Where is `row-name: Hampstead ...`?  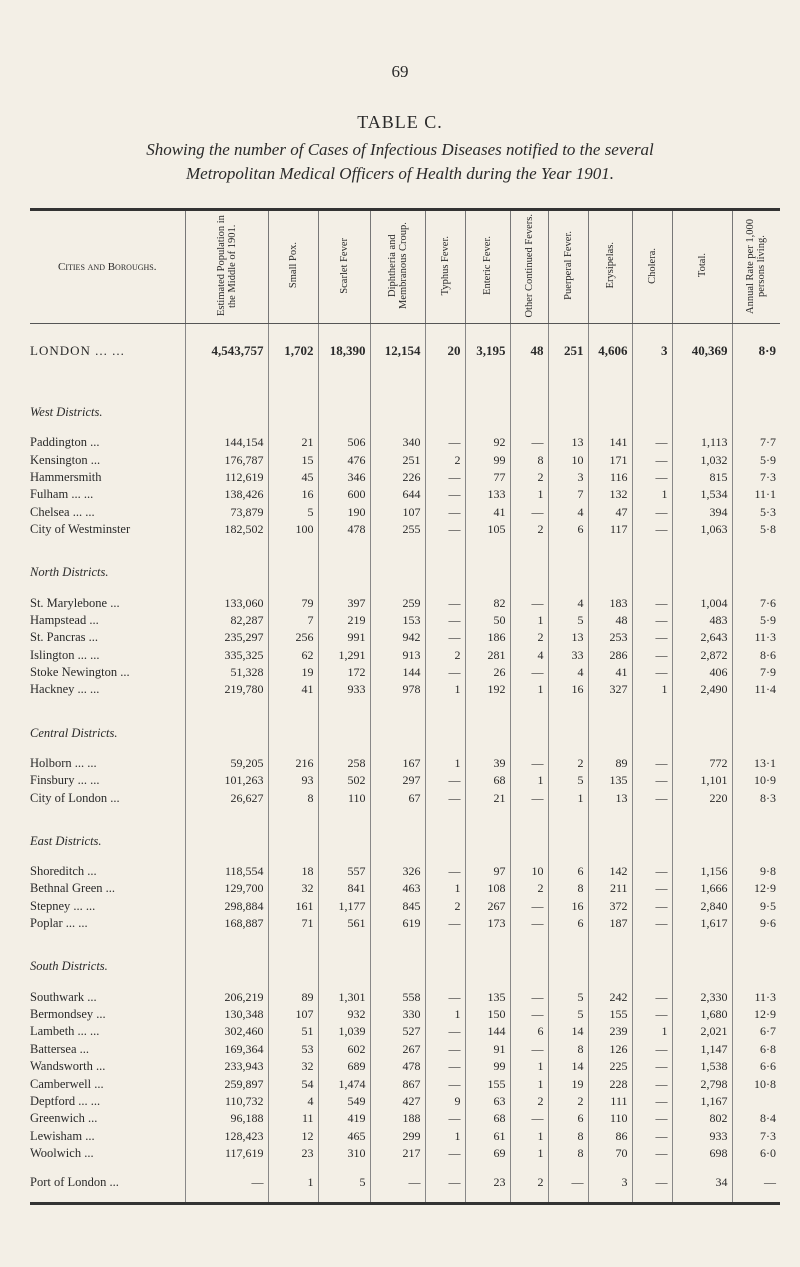 row-name: Hampstead ... is located at coordinates (64, 619).